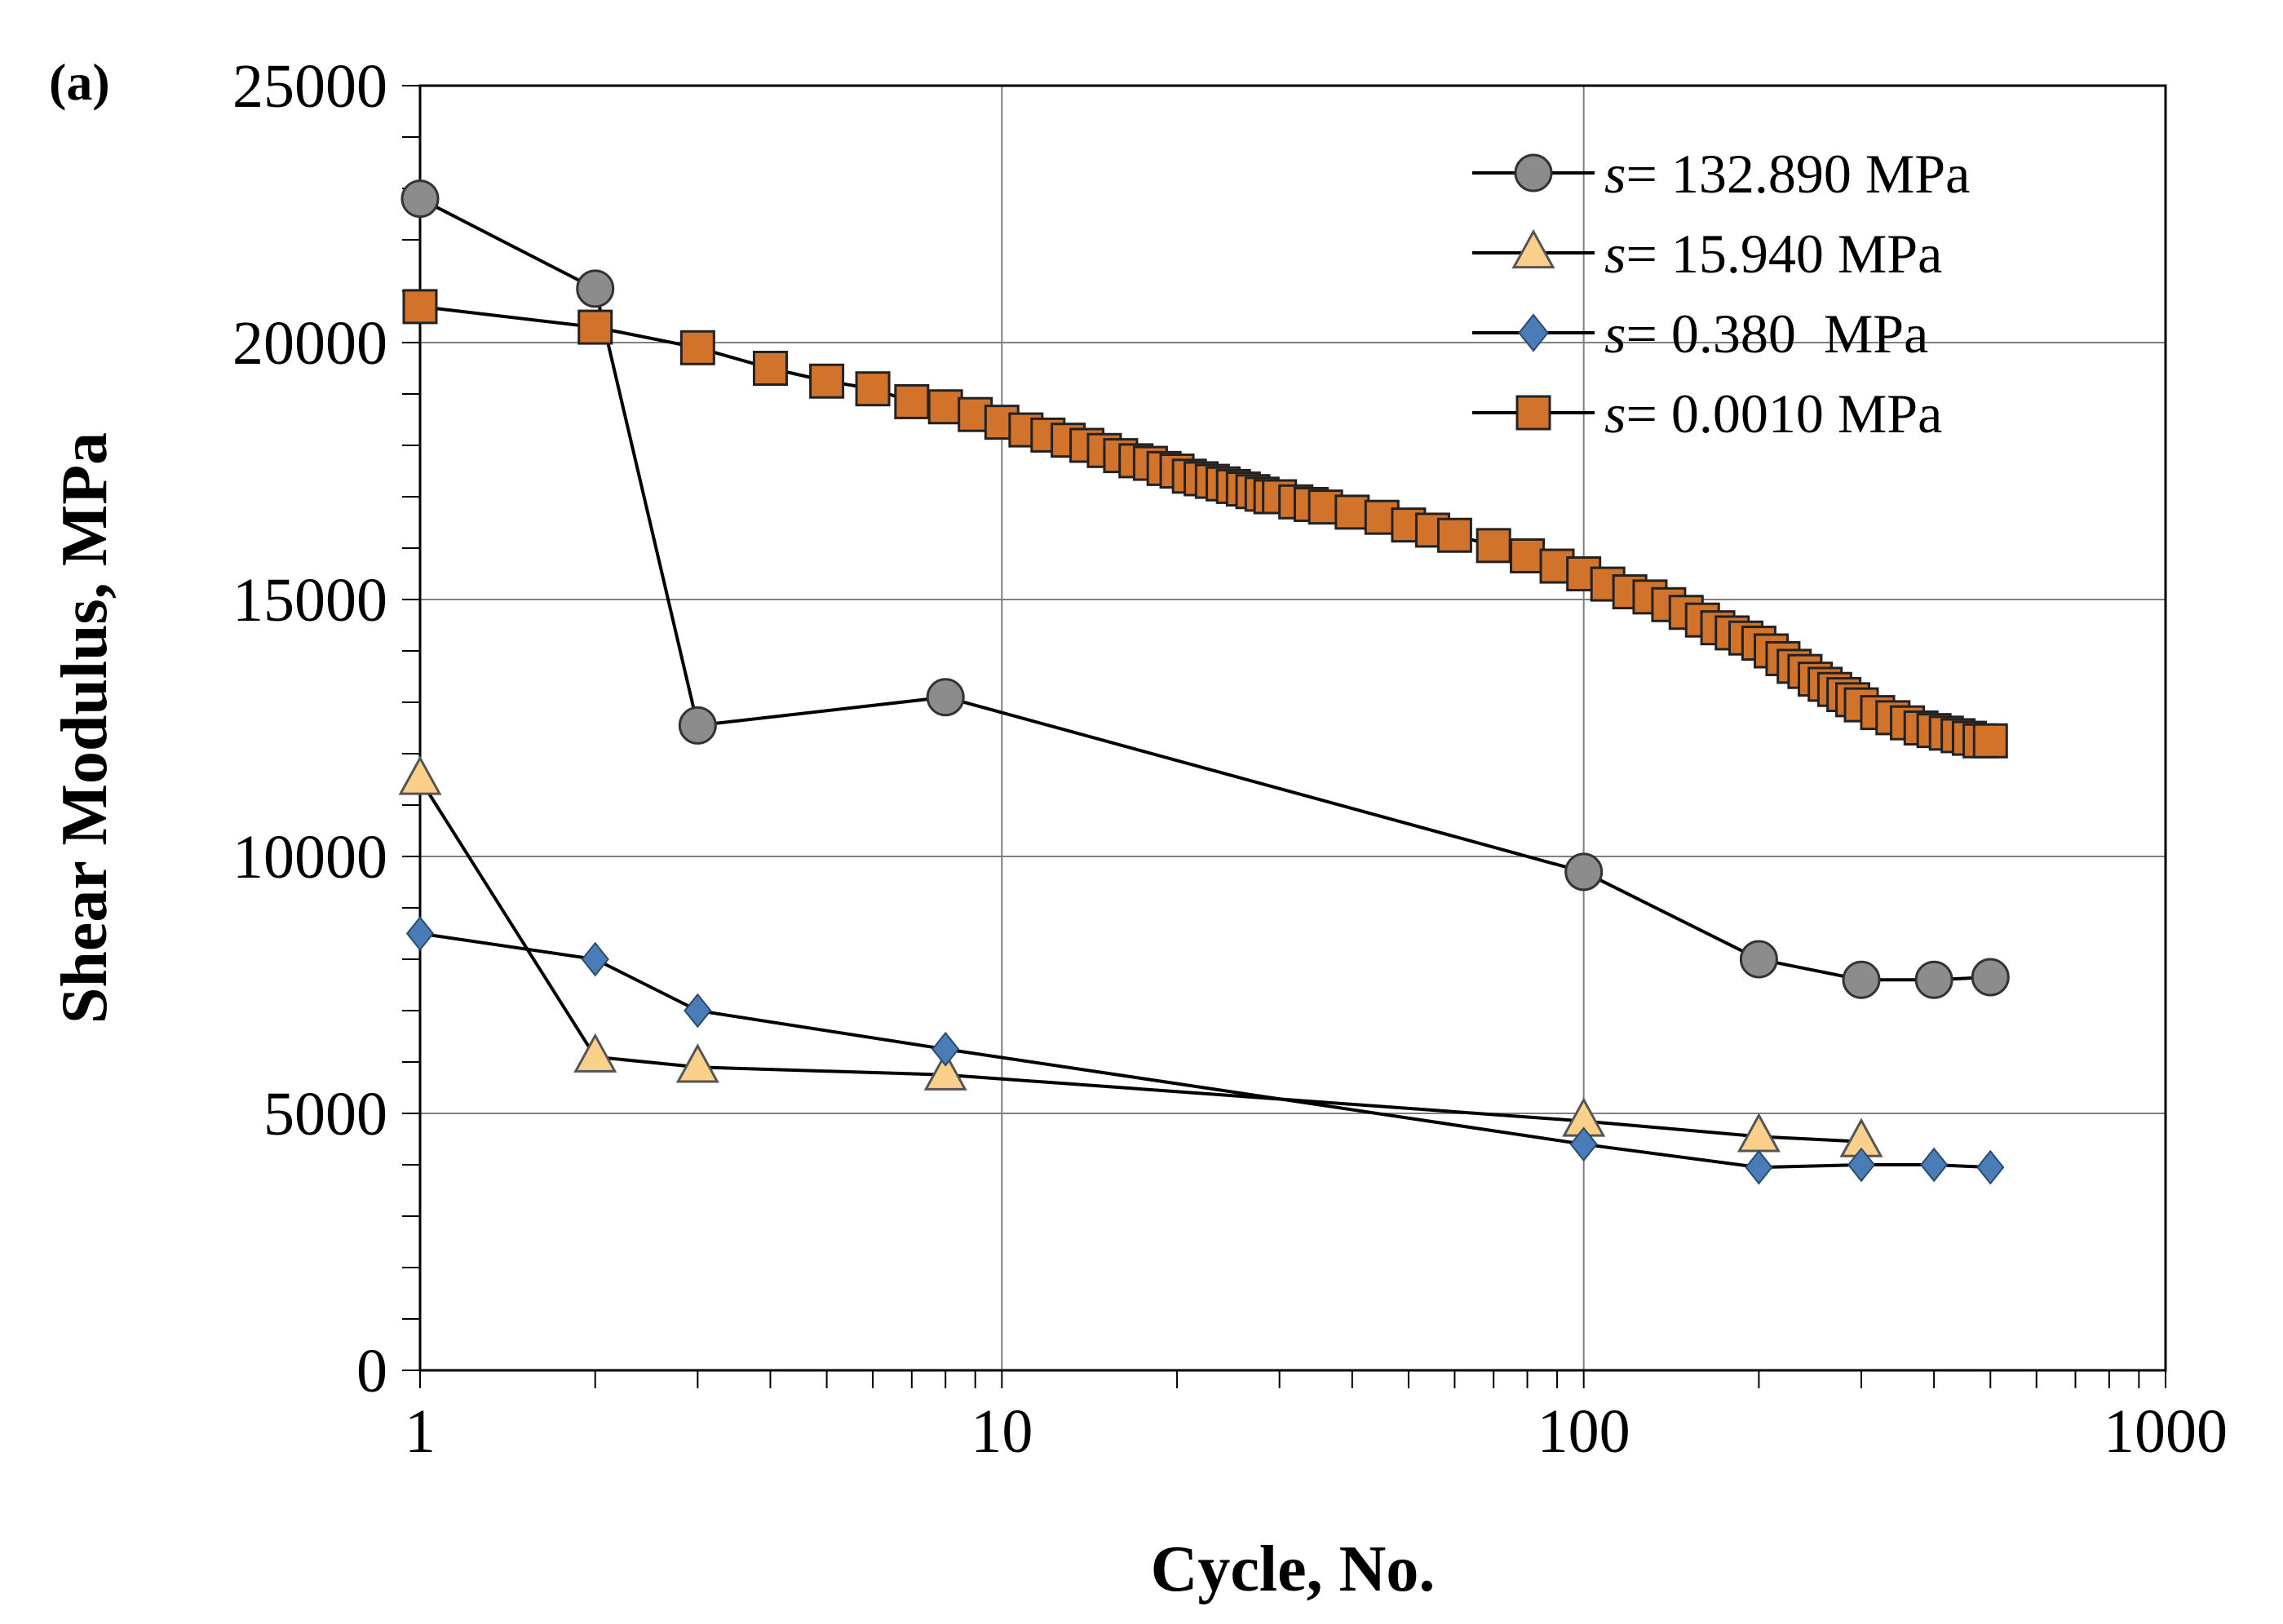 The image size is (2283, 1624). What do you see at coordinates (1293, 1569) in the screenshot?
I see `x-axis-title: Cycle, No.` at bounding box center [1293, 1569].